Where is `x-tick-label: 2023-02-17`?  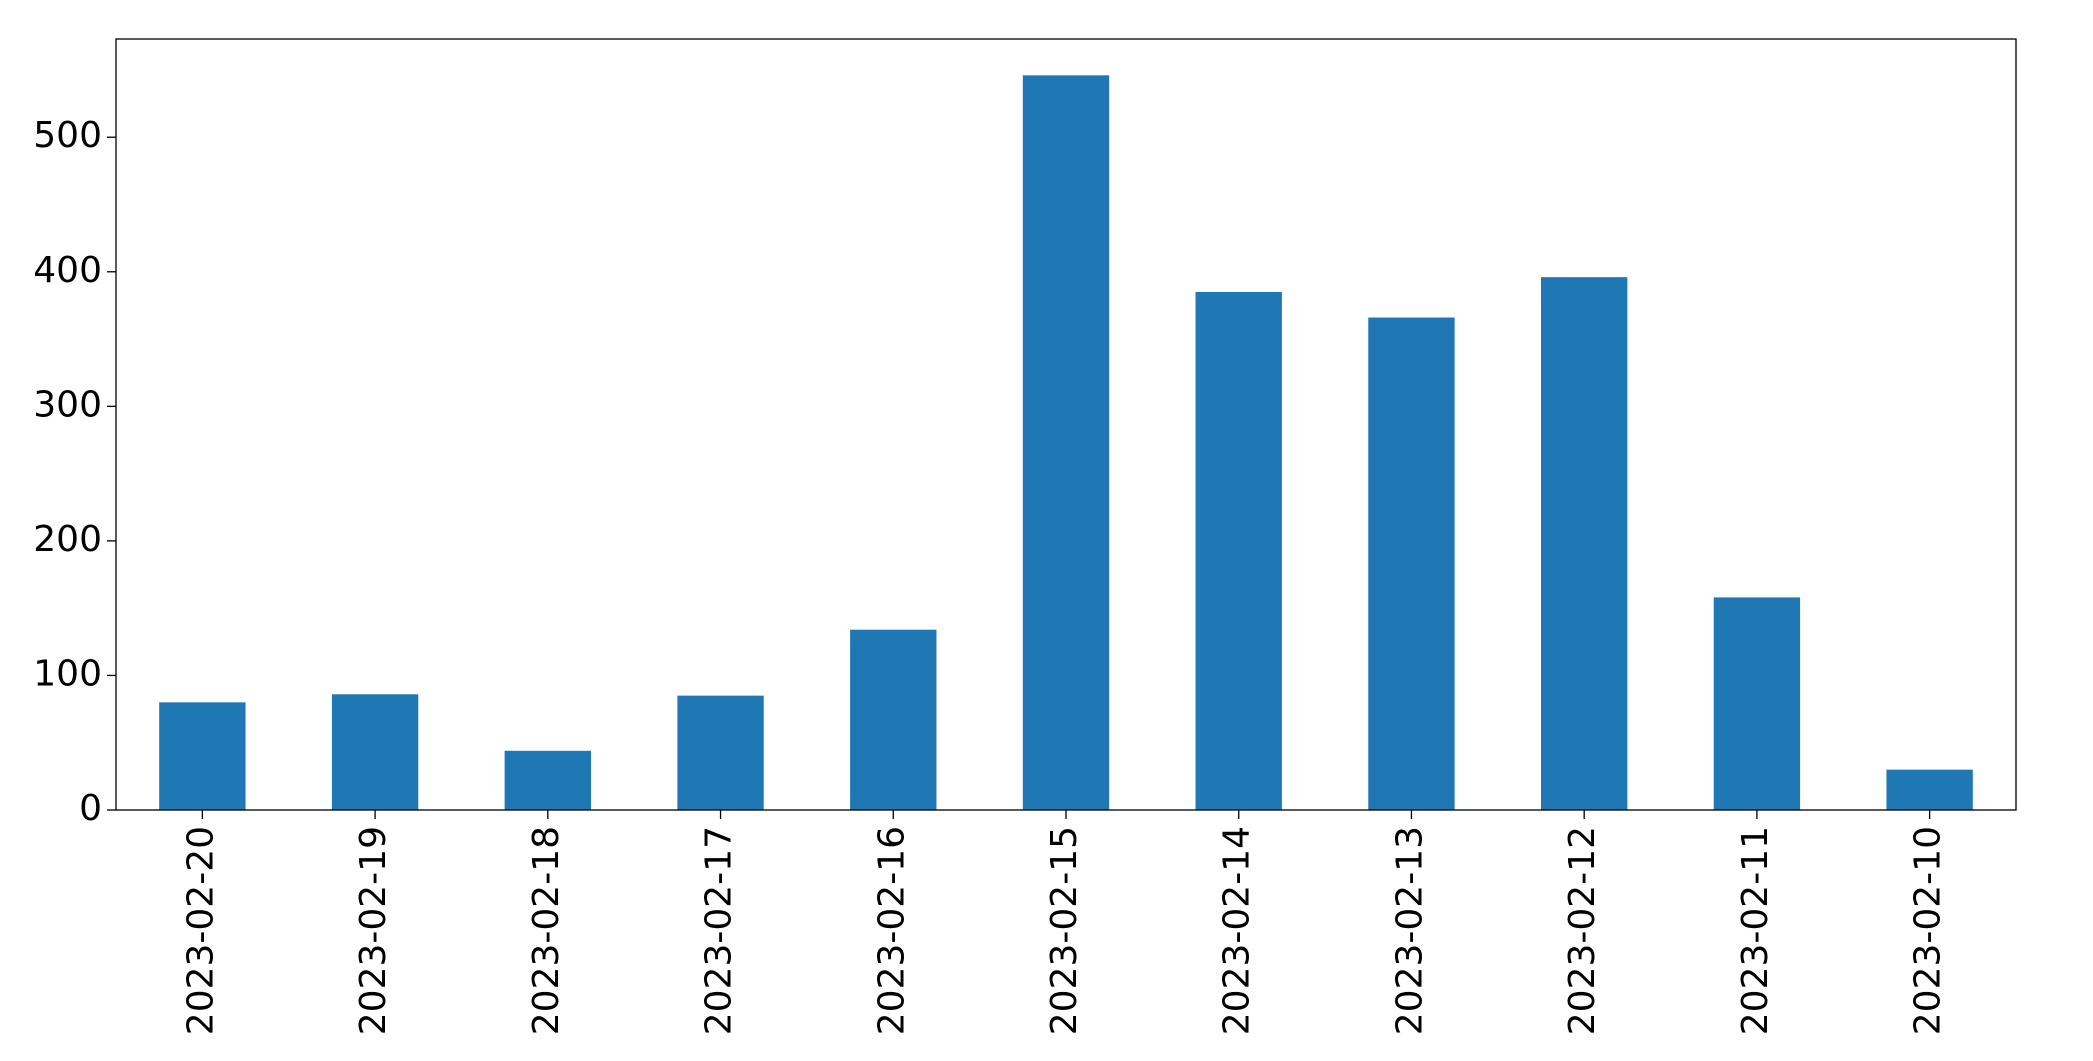
x-tick-label: 2023-02-17 is located at coordinates (719, 930).